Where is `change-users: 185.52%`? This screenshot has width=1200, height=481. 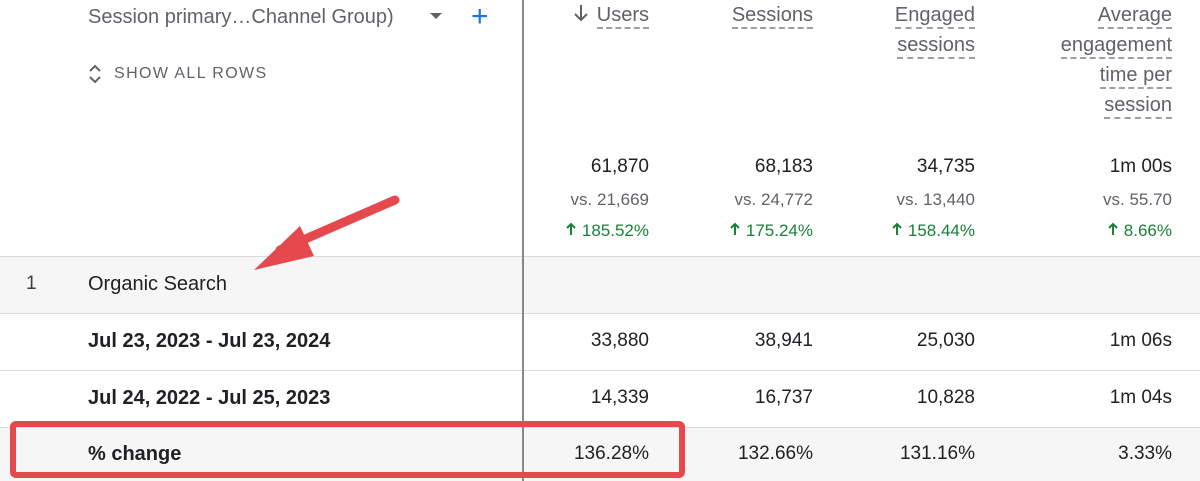 change-users: 185.52% is located at coordinates (607, 231).